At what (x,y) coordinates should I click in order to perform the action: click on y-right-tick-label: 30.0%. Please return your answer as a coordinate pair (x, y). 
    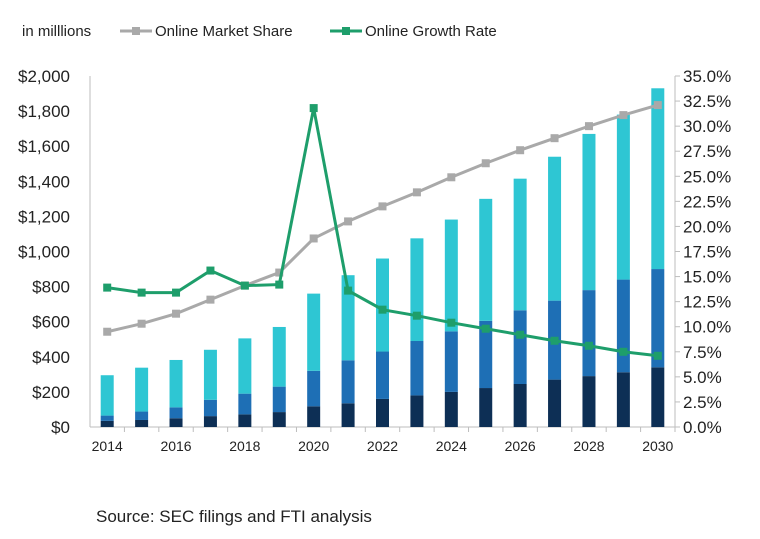
    Looking at the image, I should click on (707, 126).